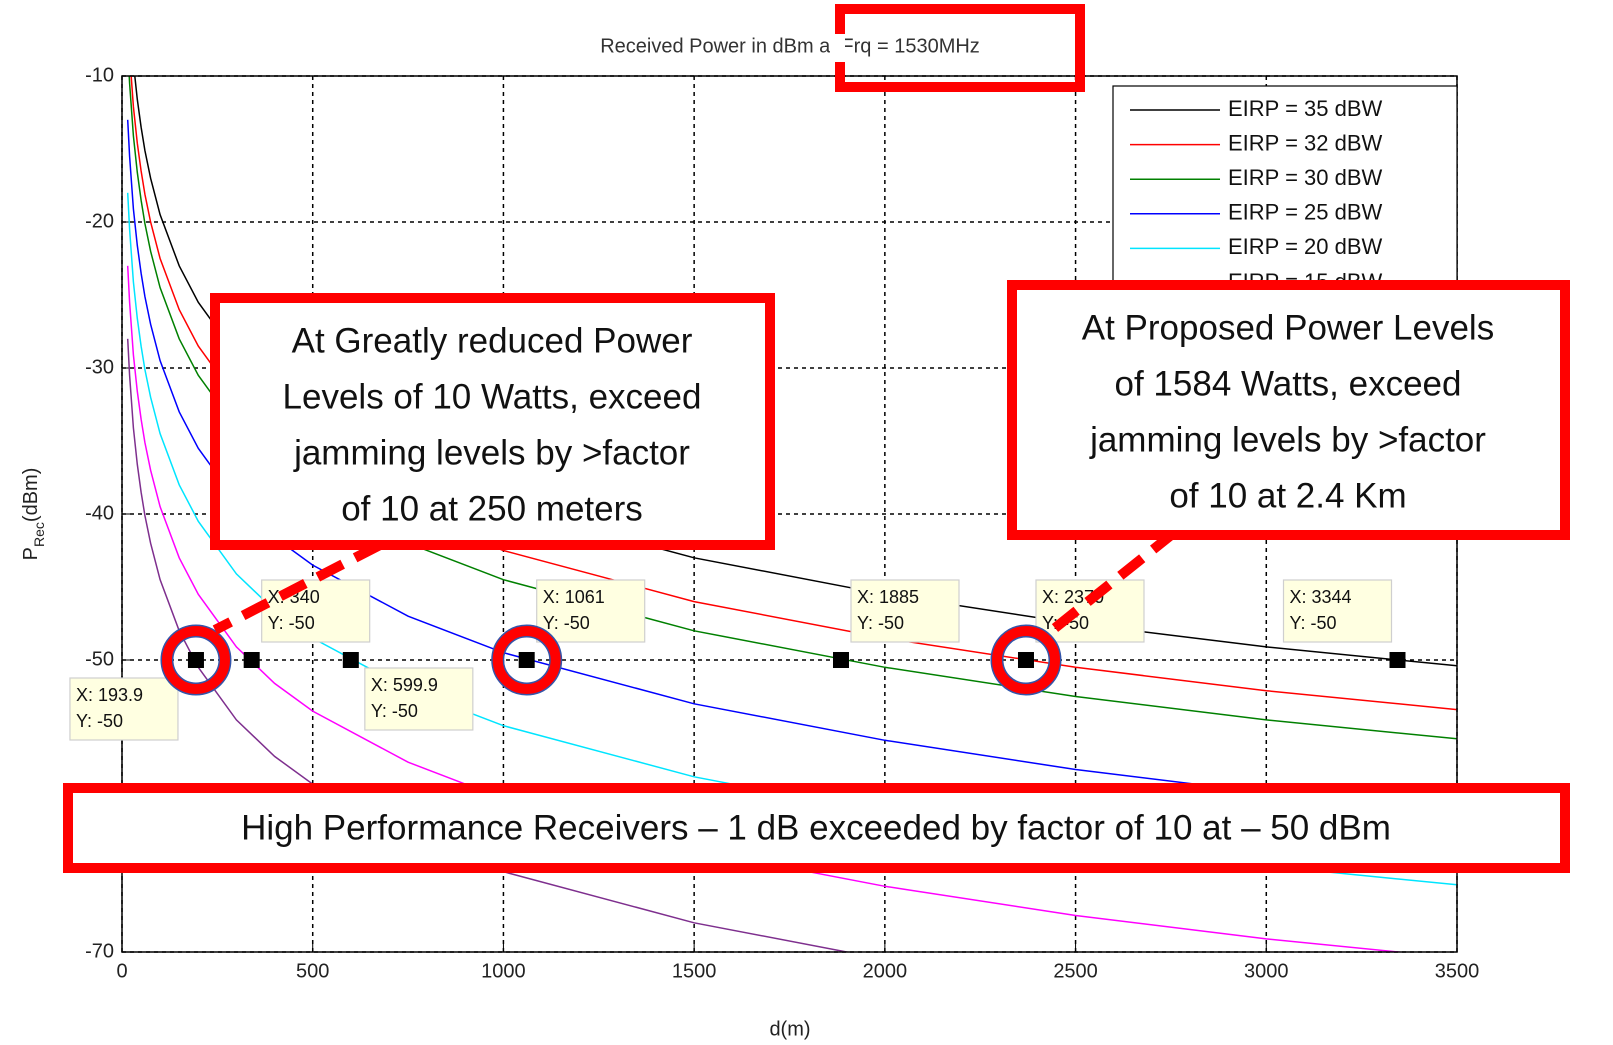  I want to click on y-tick-label: -40, so click(99, 513).